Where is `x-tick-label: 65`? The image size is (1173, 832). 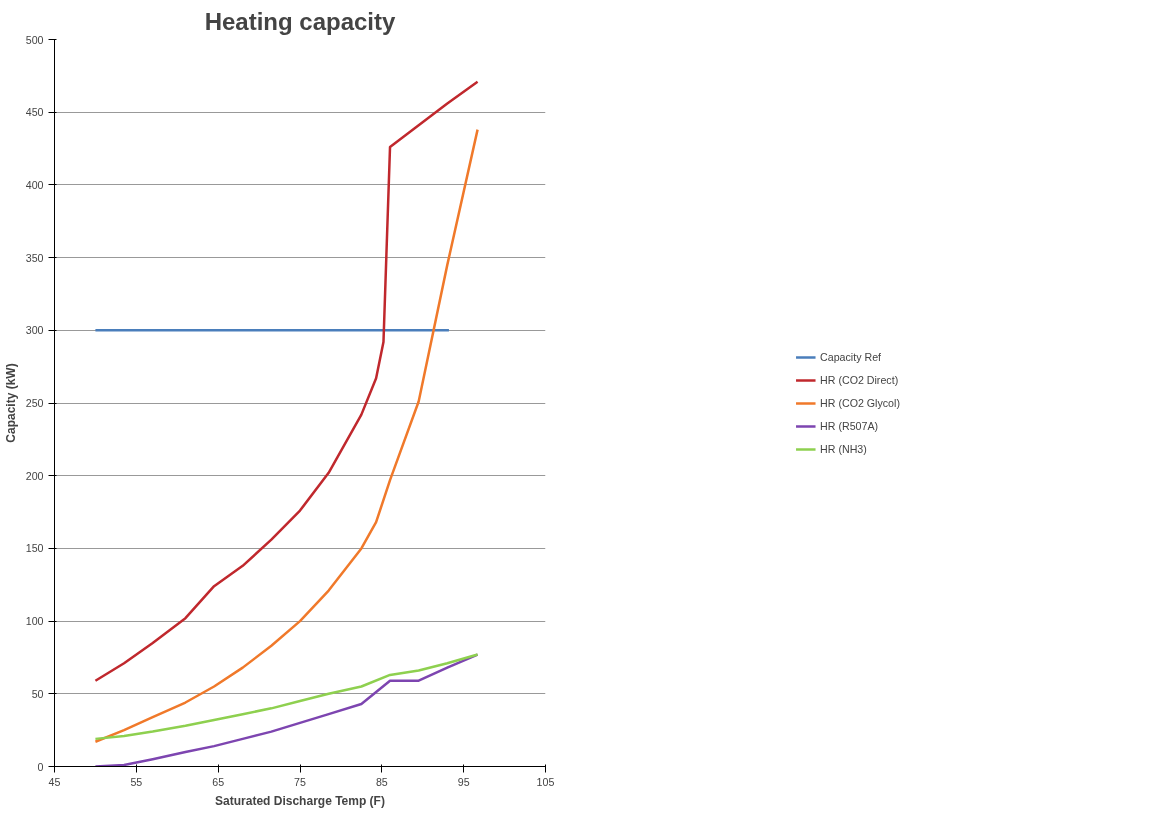 x-tick-label: 65 is located at coordinates (218, 781).